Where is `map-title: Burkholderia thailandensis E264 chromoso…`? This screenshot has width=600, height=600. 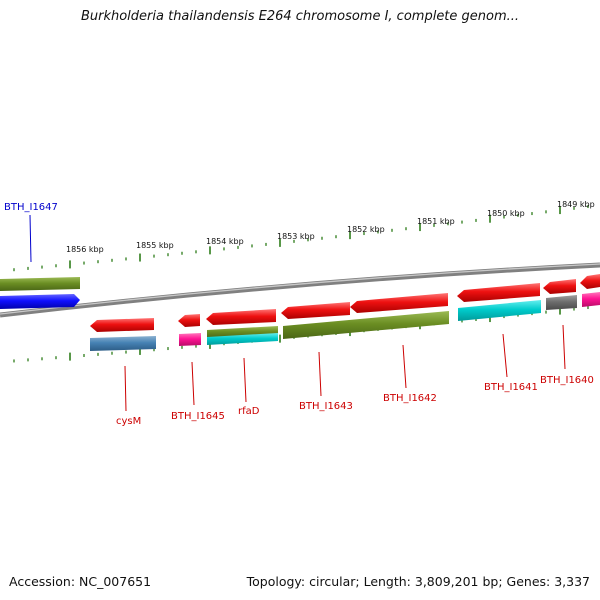
map-title: Burkholderia thailandensis E264 chromoso… is located at coordinates (300, 16).